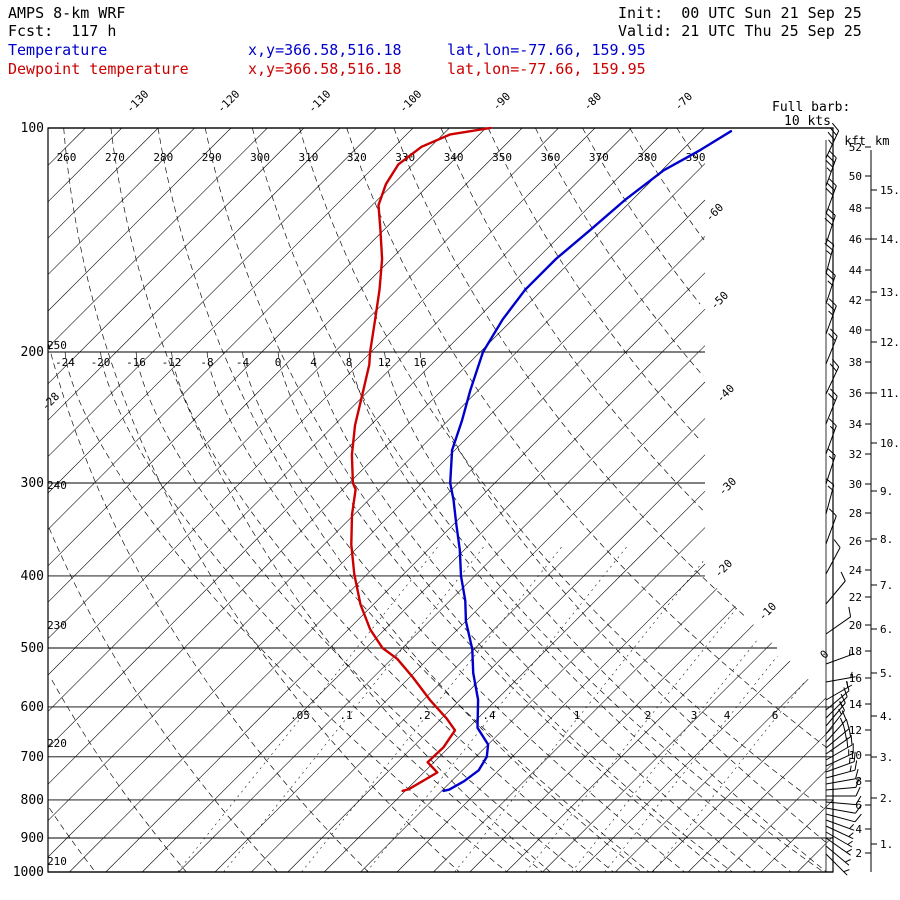 The width and height of the screenshot is (900, 900). I want to click on km-tick-label: 10., so click(890, 443).